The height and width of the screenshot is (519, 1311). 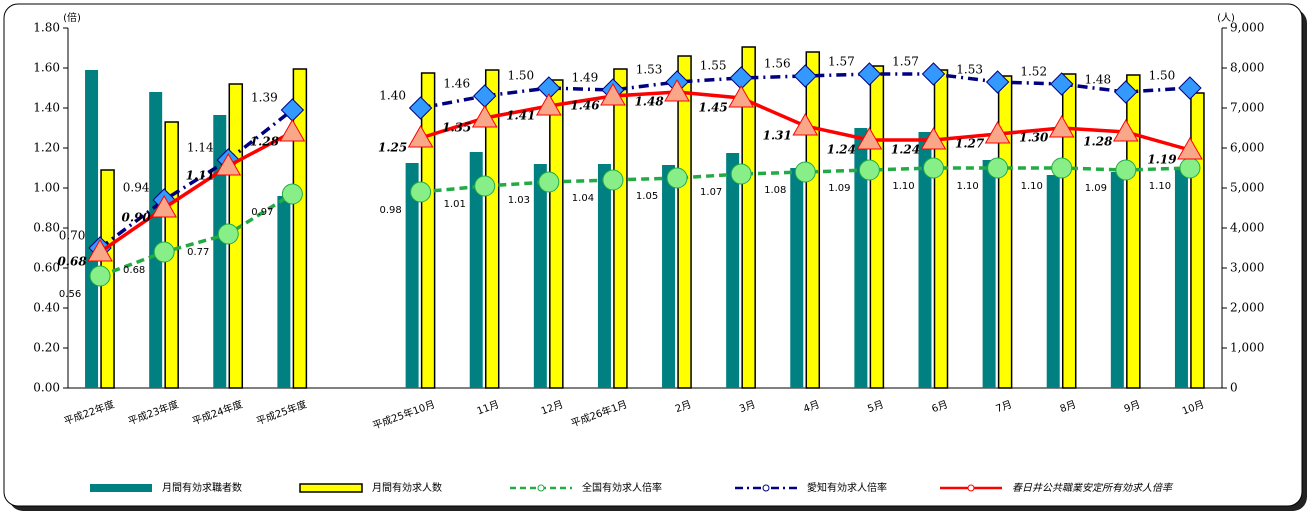 I want to click on data-label: 1.03, so click(x=519, y=200).